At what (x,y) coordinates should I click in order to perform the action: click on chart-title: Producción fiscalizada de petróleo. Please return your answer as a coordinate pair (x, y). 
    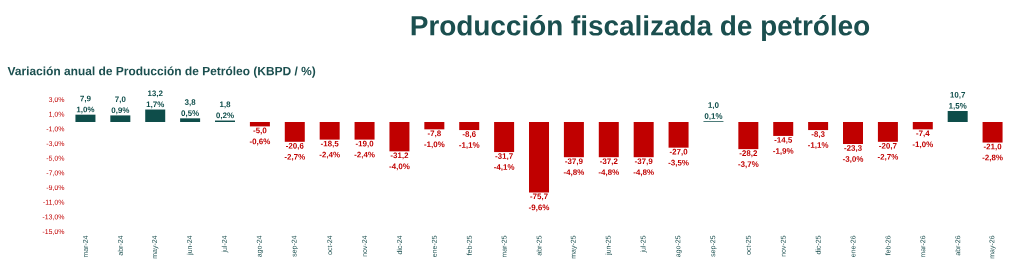
    Looking at the image, I should click on (640, 28).